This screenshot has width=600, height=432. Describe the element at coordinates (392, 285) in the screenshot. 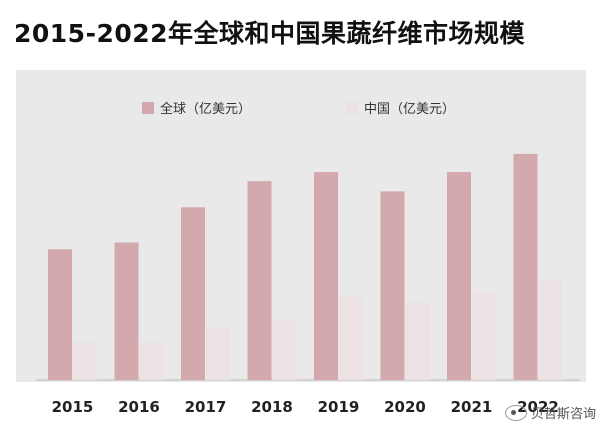

I see `bar-global-2020` at that location.